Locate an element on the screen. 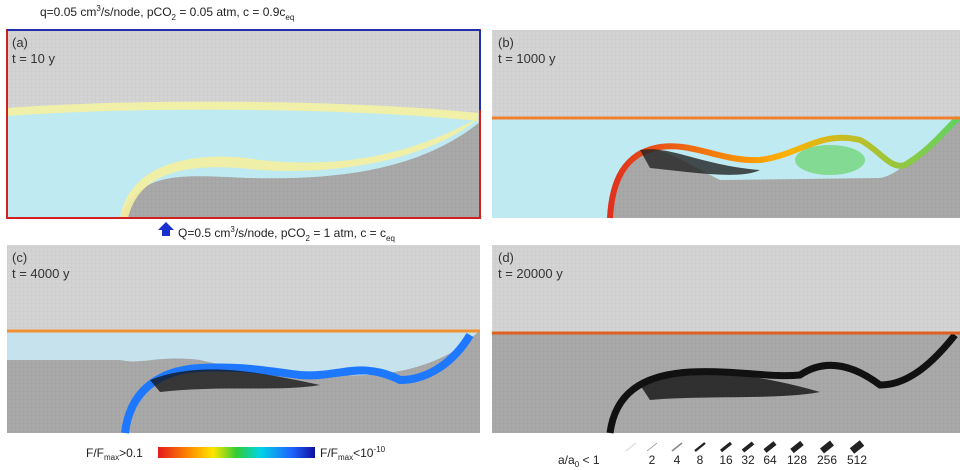 The image size is (960, 470). bottom-annotation: Q=0.5 cm3/s/node, pCO2 = 1 atm, c = ceq is located at coordinates (286, 234).